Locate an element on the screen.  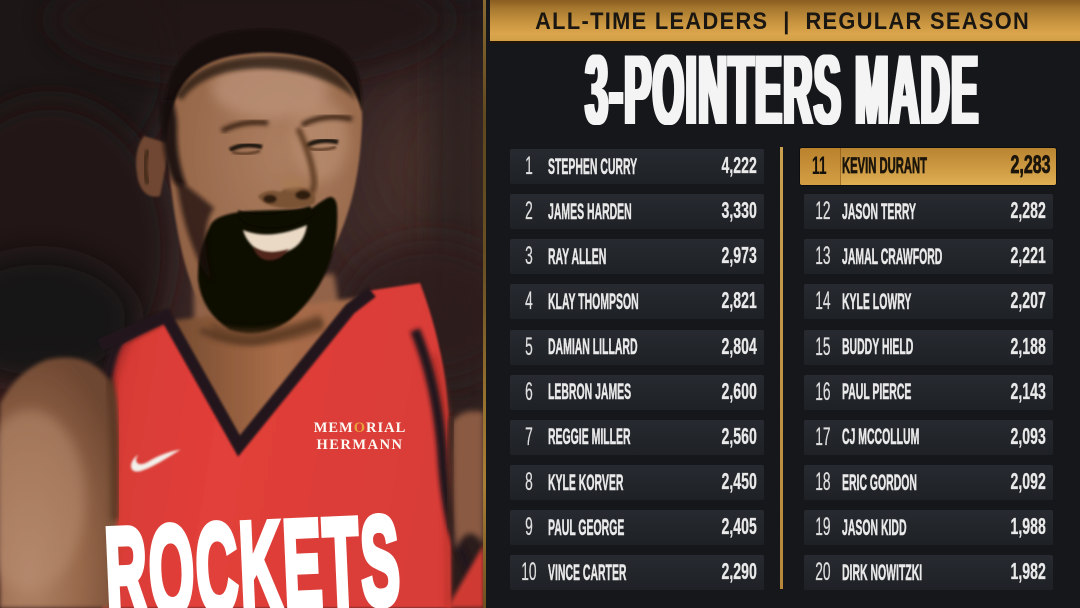
svg-text: ROCKETS is located at coordinates (253, 548).